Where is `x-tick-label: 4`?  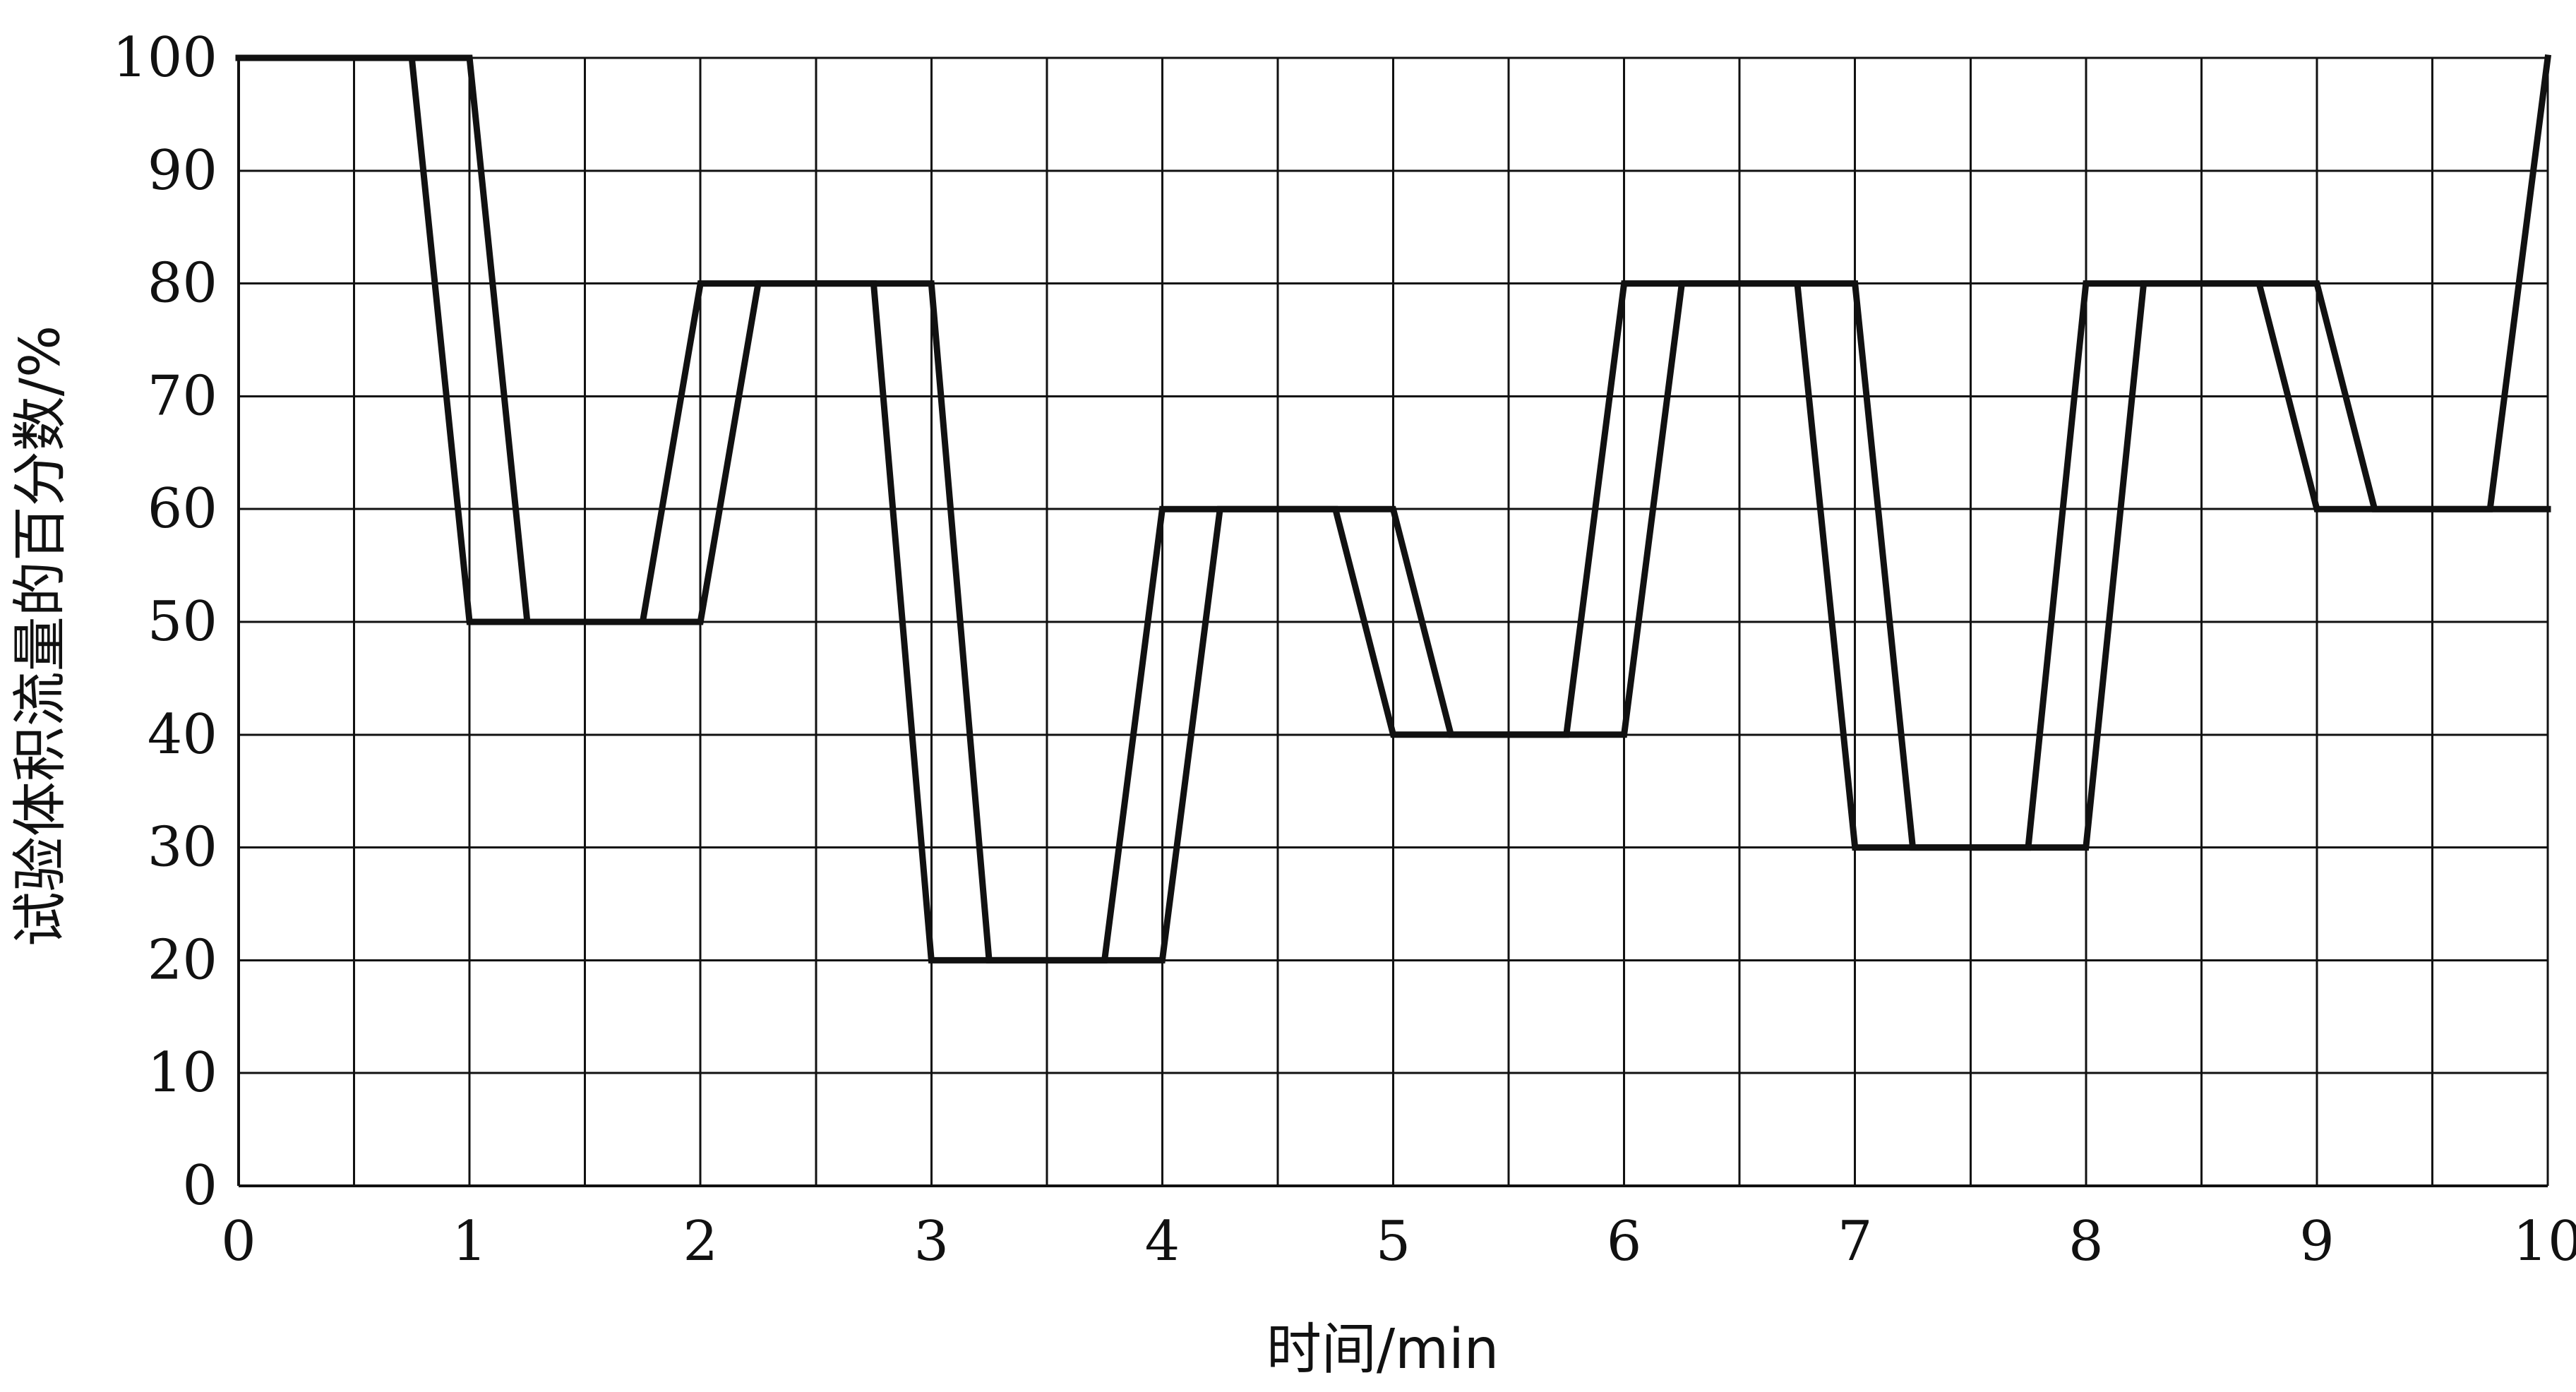
x-tick-label: 4 is located at coordinates (1162, 1242).